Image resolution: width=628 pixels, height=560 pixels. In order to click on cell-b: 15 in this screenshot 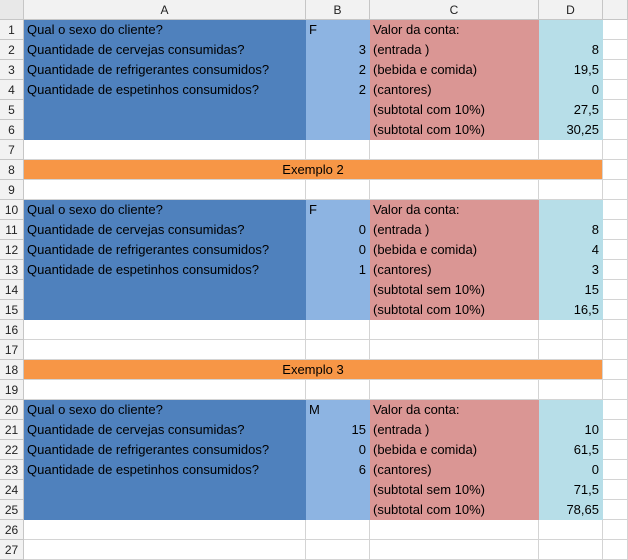, I will do `click(338, 430)`.